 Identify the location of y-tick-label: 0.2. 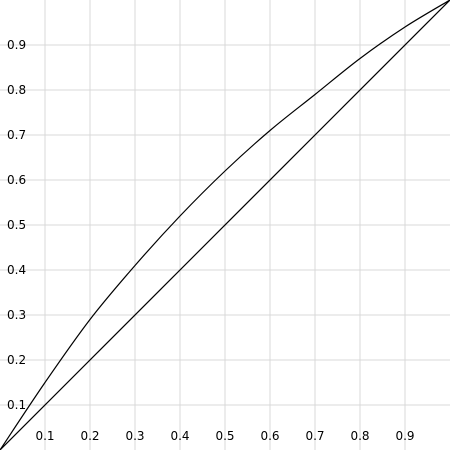
(16, 360).